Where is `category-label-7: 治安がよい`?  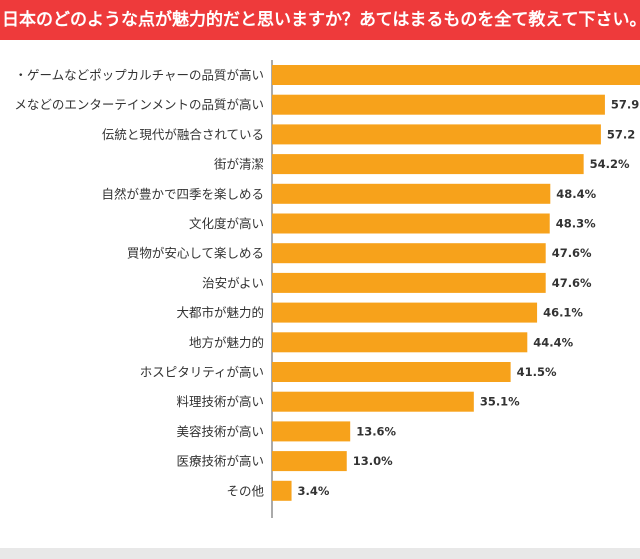
category-label-7: 治安がよい is located at coordinates (233, 282).